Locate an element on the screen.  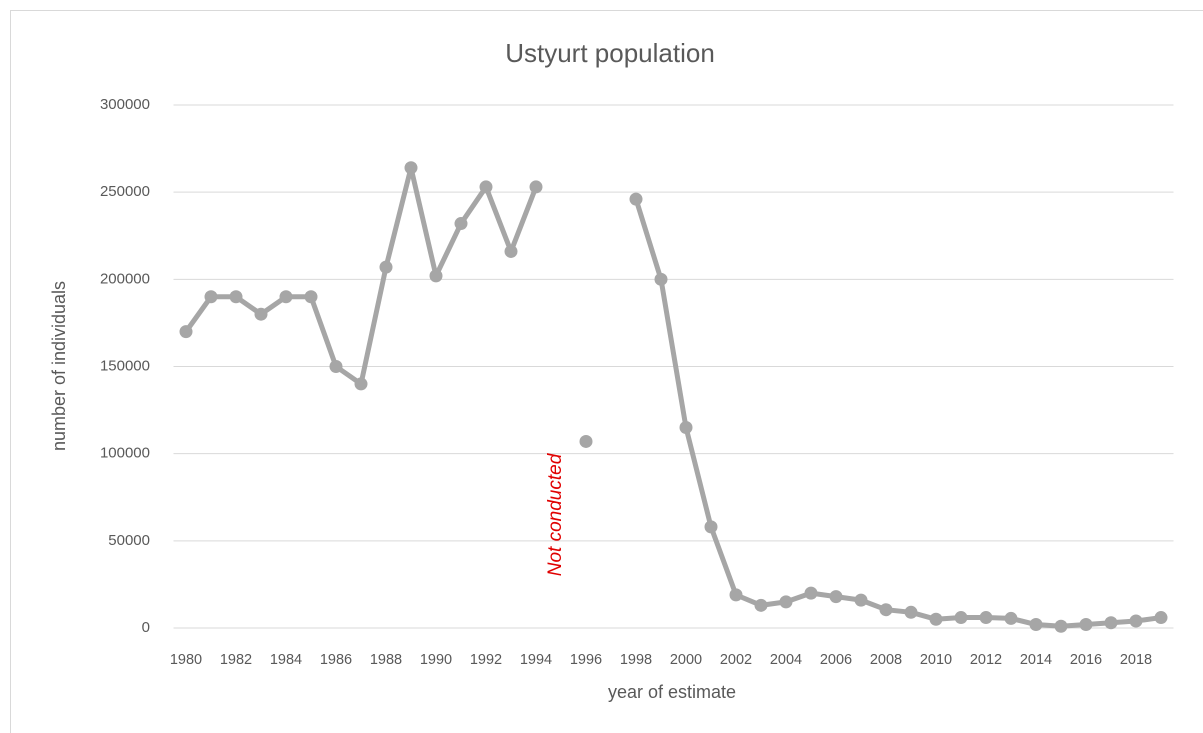
y-axis-label: number of individuals is located at coordinates (59, 366).